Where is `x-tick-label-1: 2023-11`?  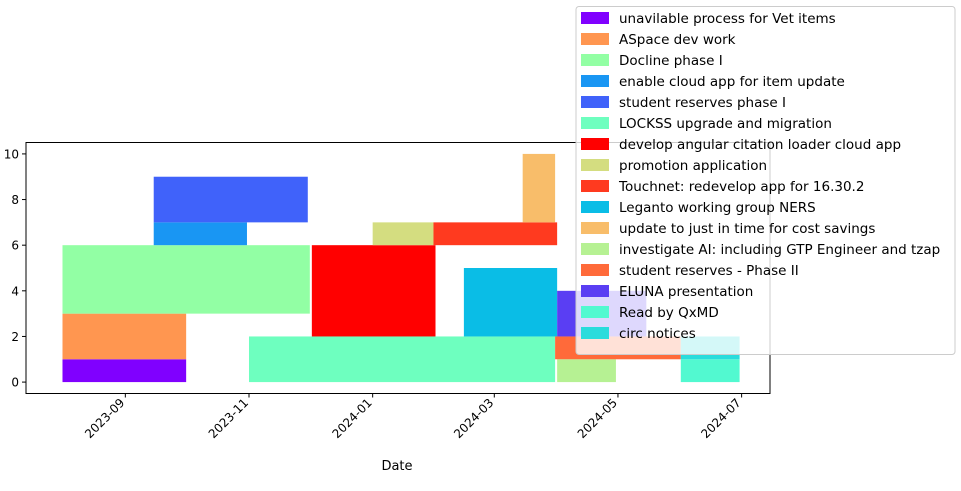 x-tick-label-1: 2023-11 is located at coordinates (228, 418).